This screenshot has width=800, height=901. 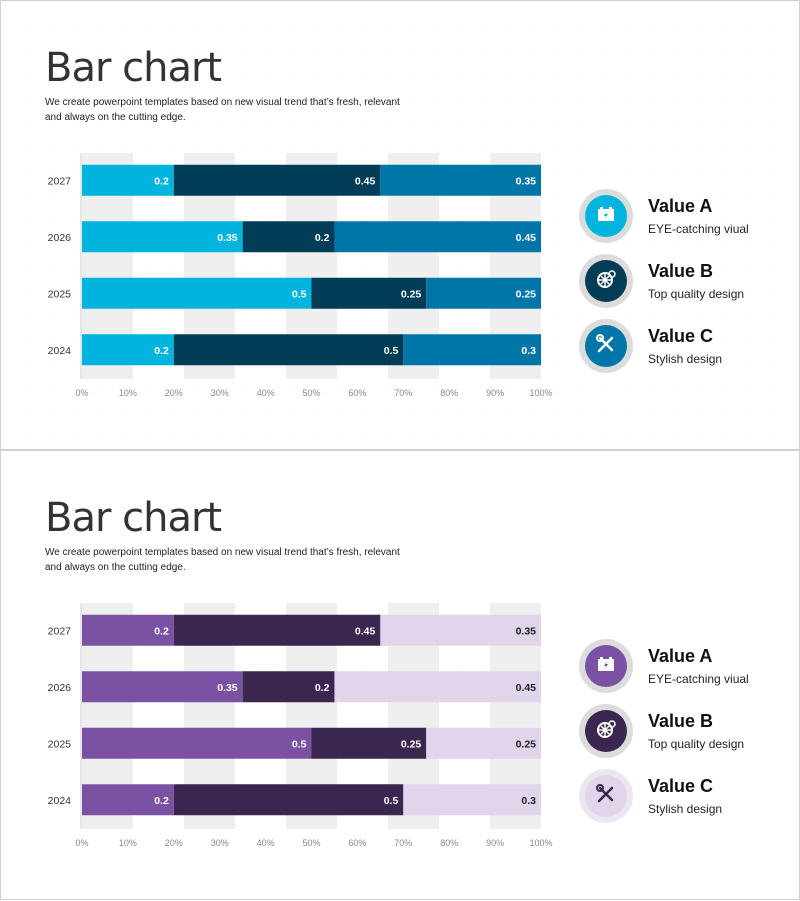 I want to click on y-tick-label: 2025, so click(x=60, y=744).